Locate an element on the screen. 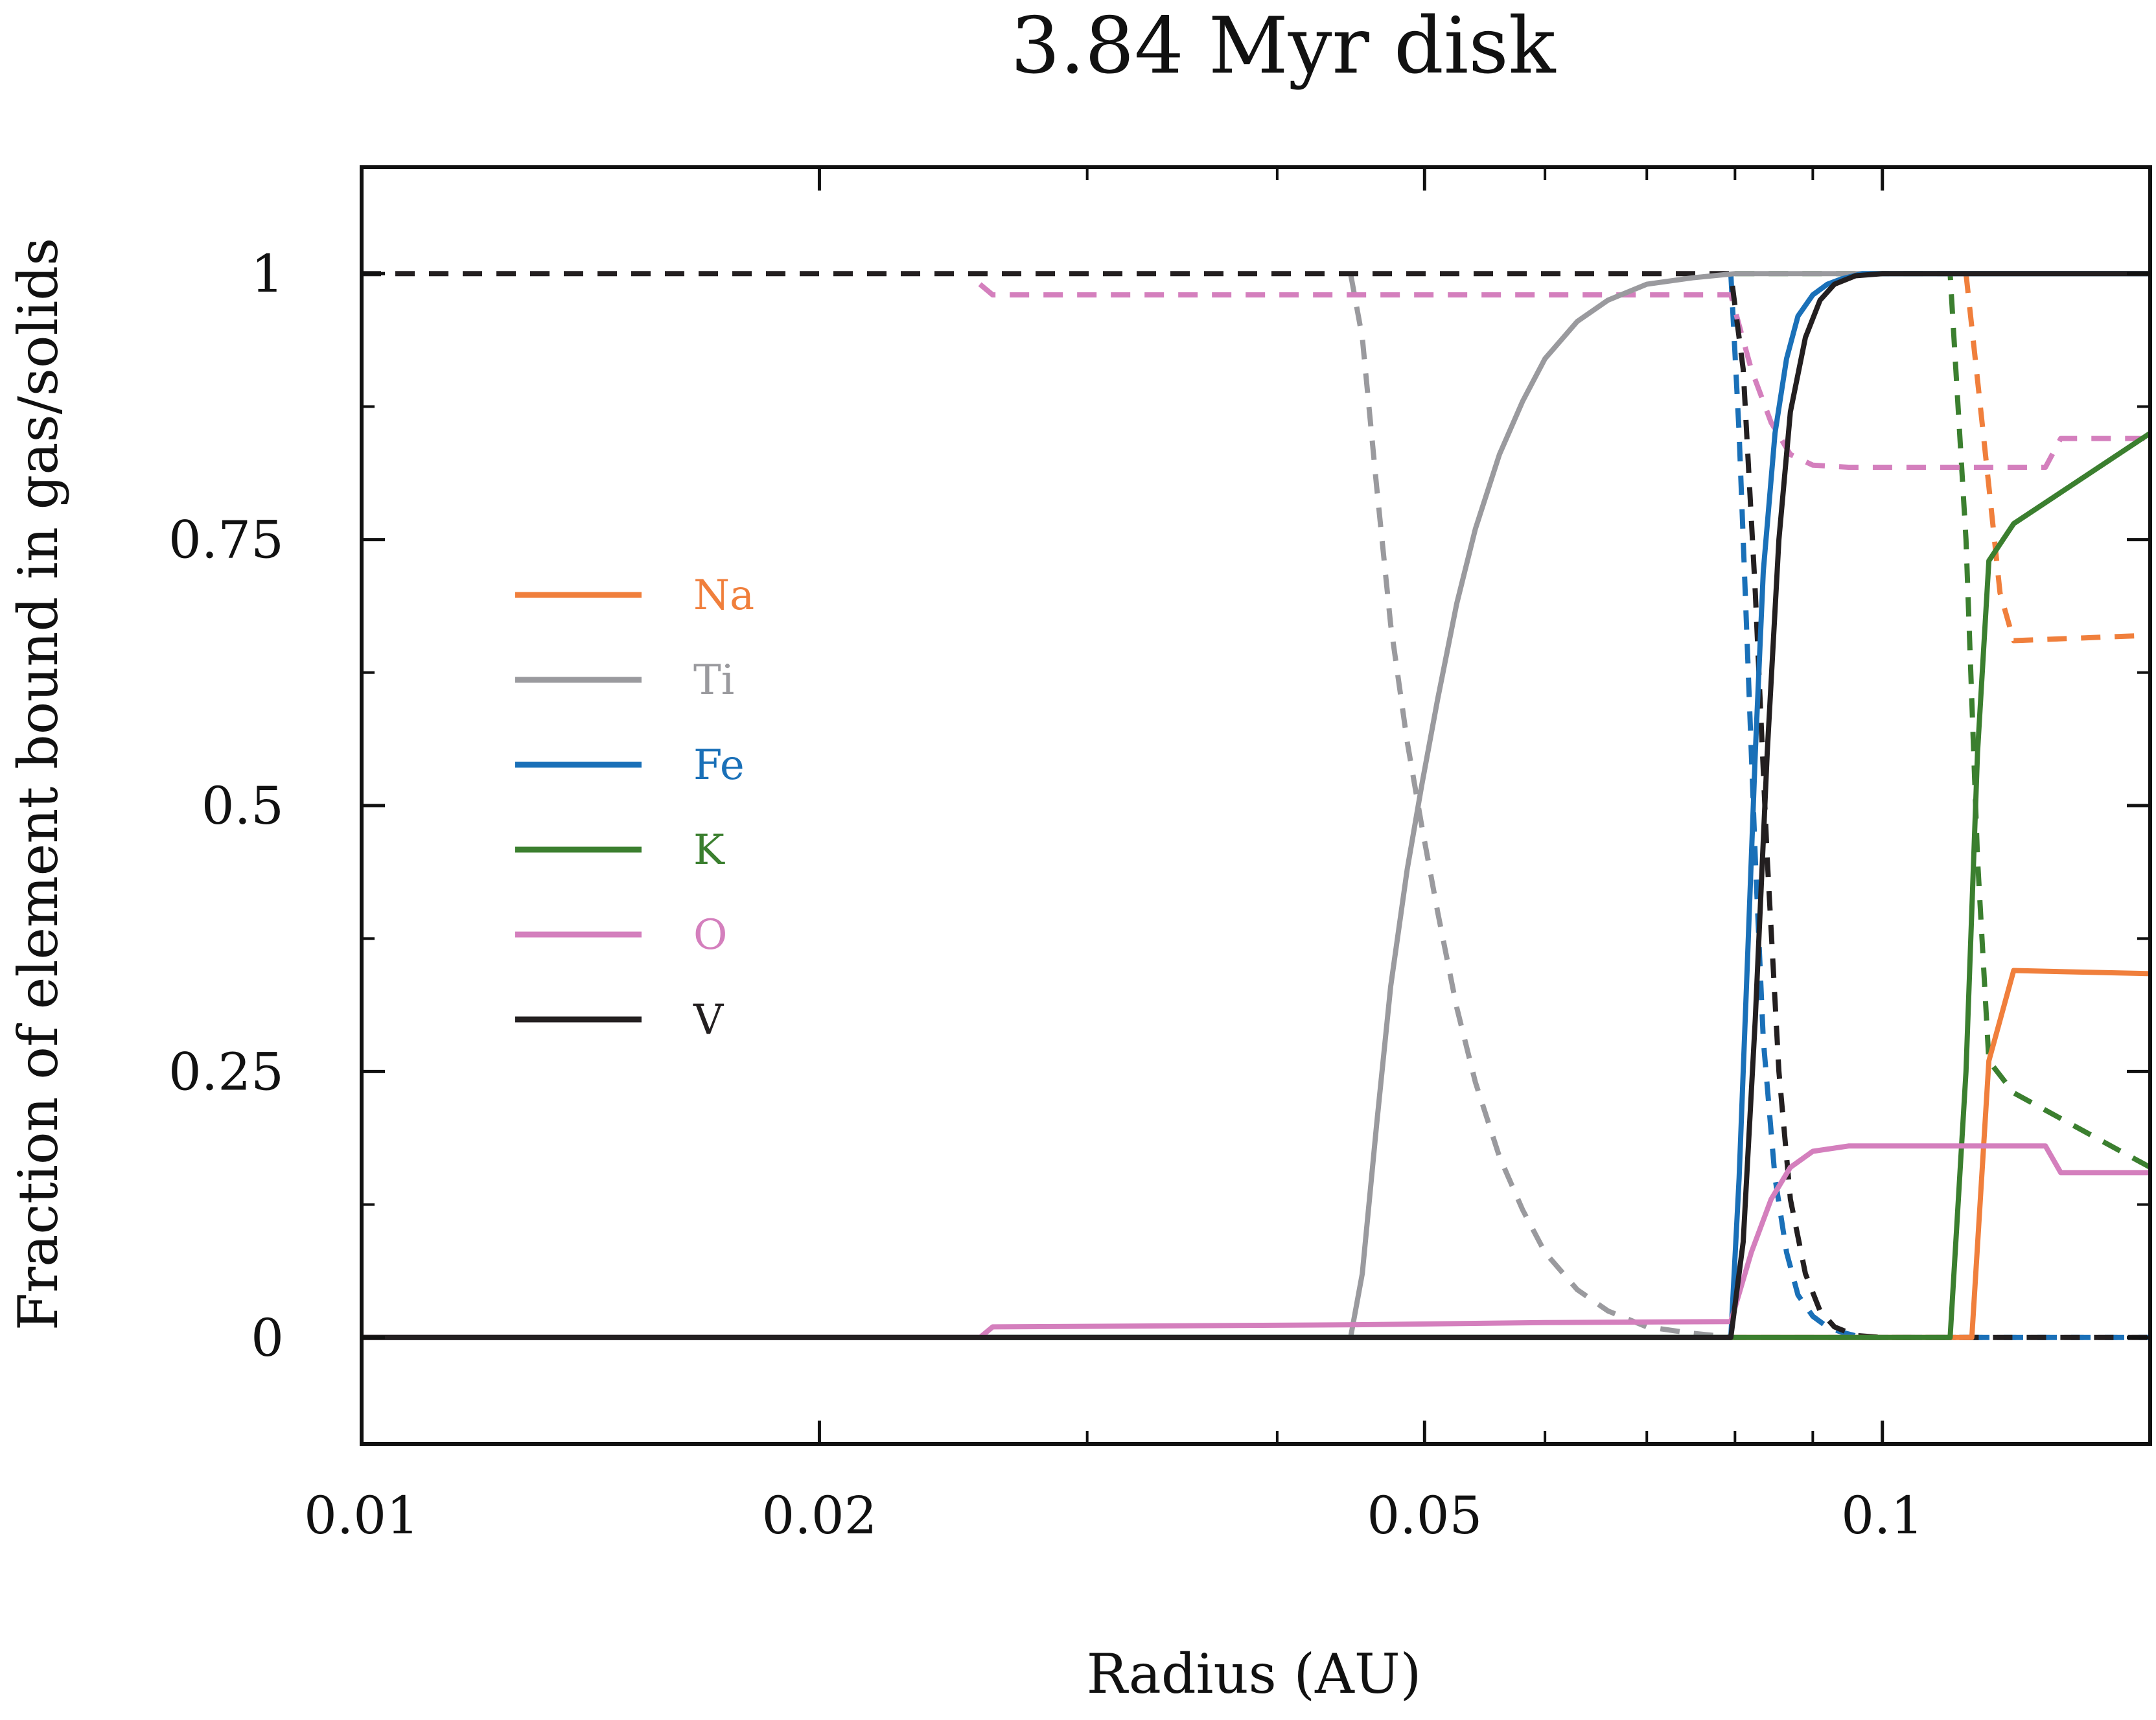  x-tick-label: 0.01 is located at coordinates (361, 1515).